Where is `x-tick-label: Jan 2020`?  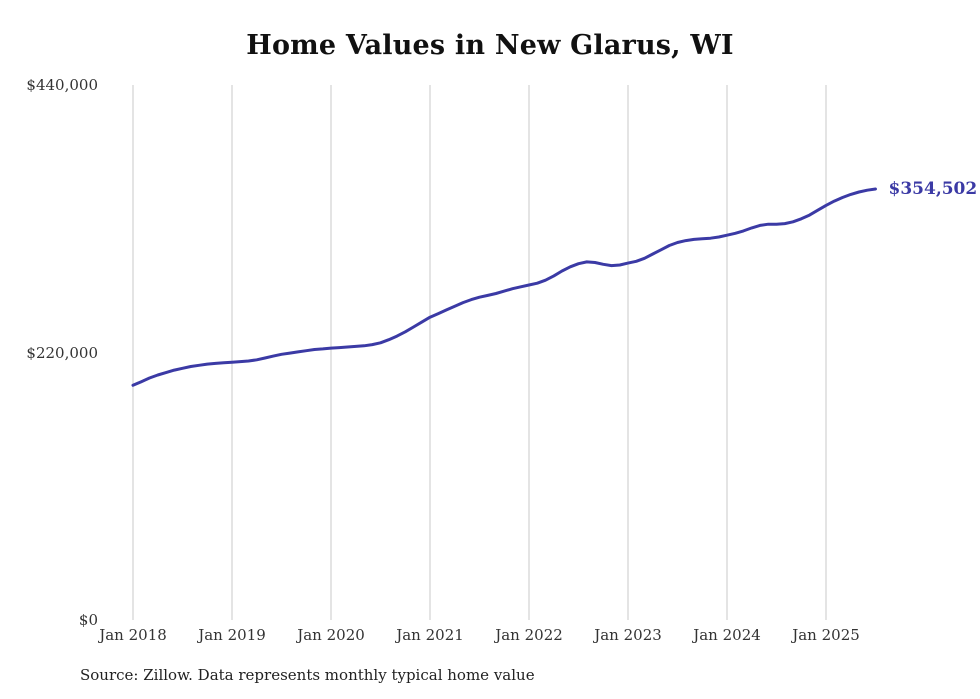 x-tick-label: Jan 2020 is located at coordinates (331, 635).